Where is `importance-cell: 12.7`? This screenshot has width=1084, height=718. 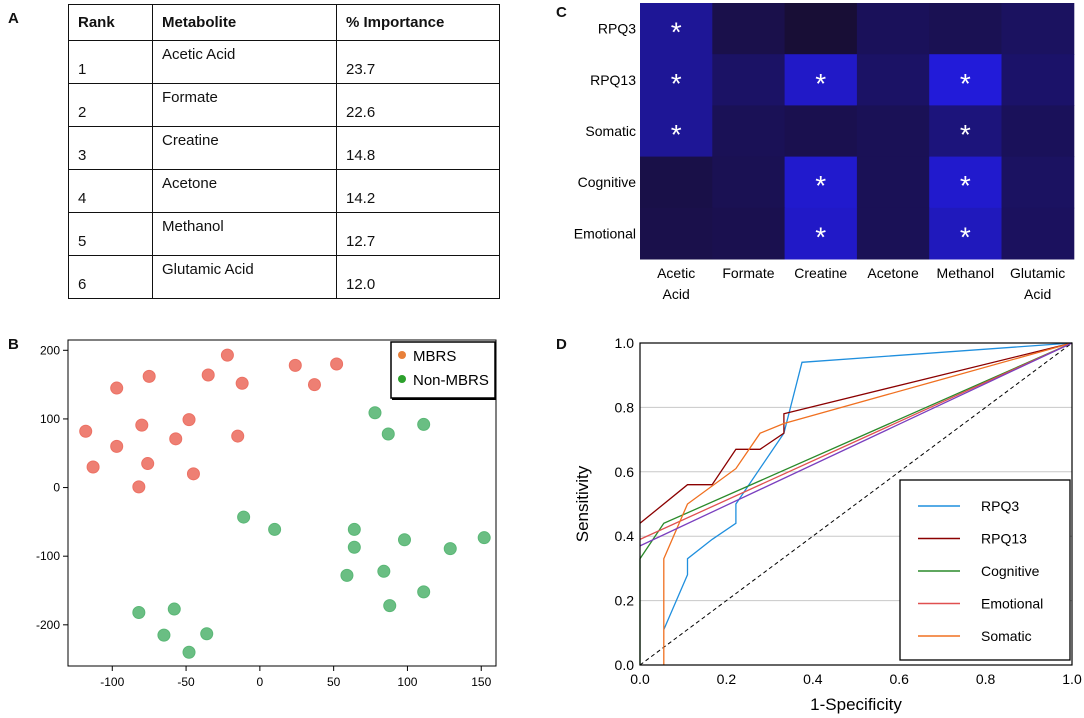 importance-cell: 12.7 is located at coordinates (418, 234).